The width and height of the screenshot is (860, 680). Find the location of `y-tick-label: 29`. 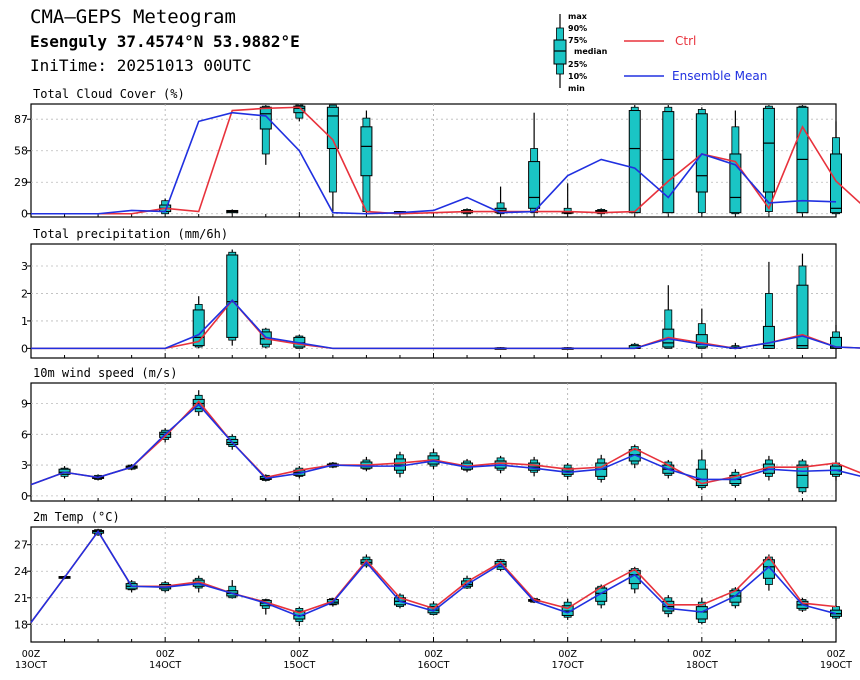

y-tick-label: 29 is located at coordinates (21, 182).